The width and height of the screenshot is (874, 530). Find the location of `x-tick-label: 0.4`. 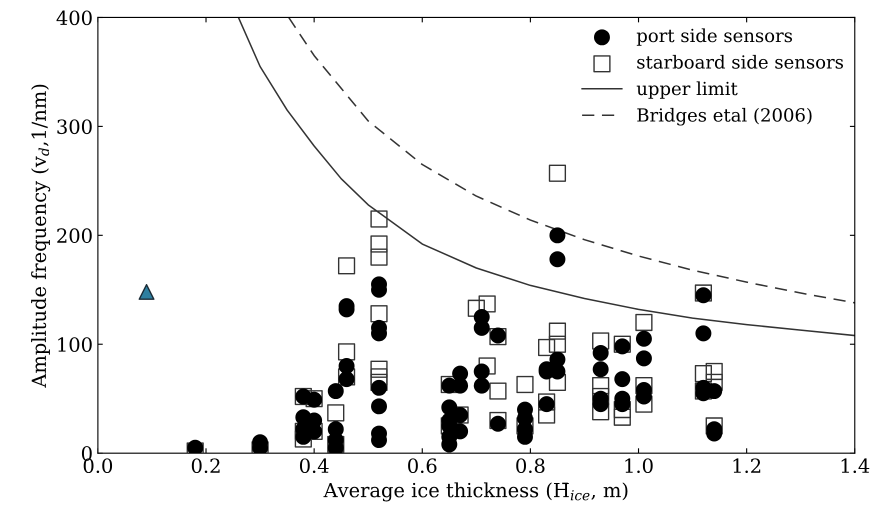

x-tick-label: 0.4 is located at coordinates (314, 466).